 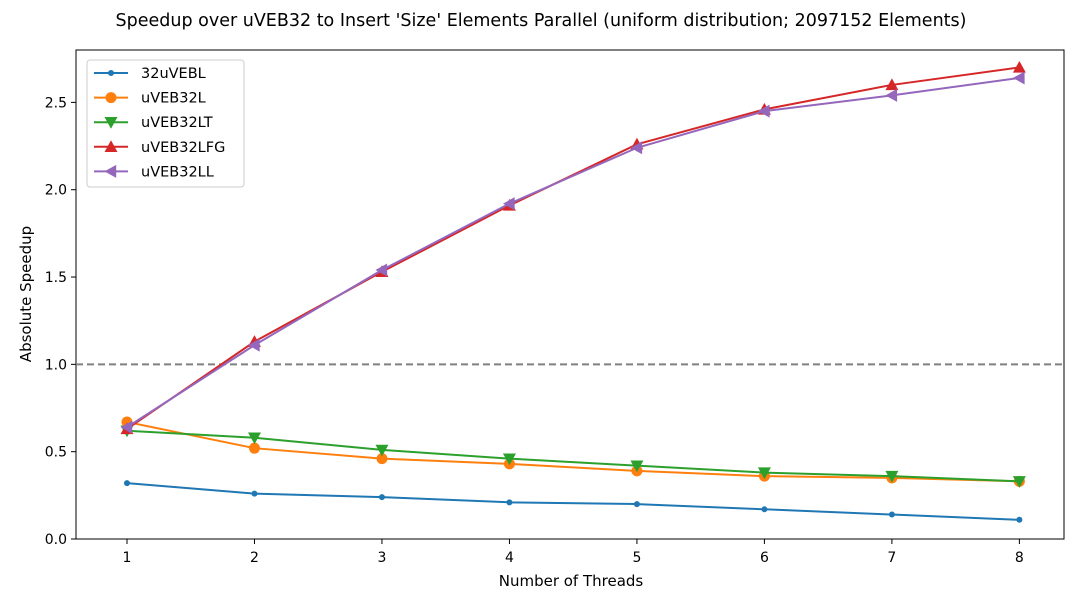 I want to click on legend-item: uVEB32LT, so click(x=153, y=123).